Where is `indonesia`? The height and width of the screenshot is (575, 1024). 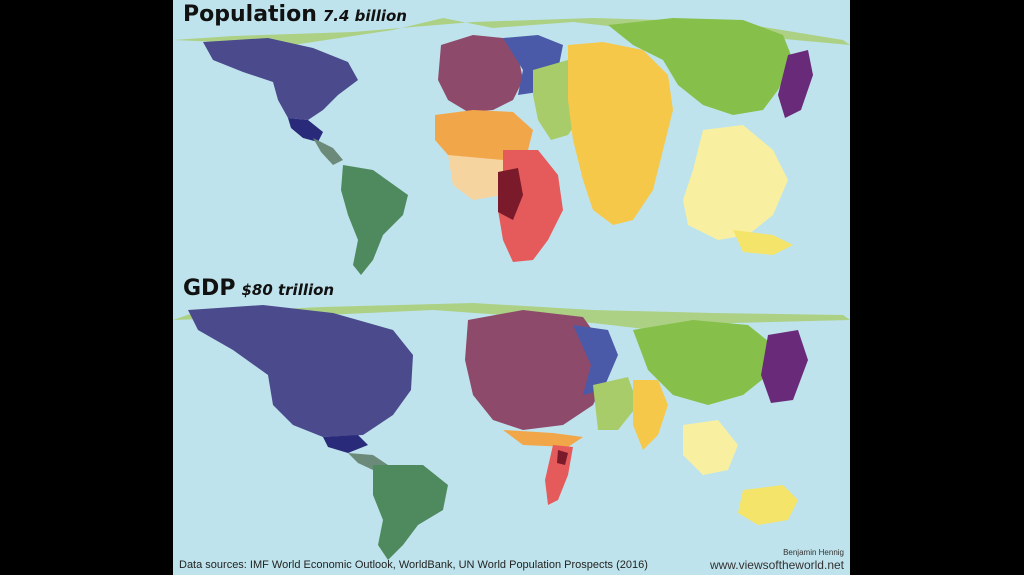
indonesia is located at coordinates (763, 242).